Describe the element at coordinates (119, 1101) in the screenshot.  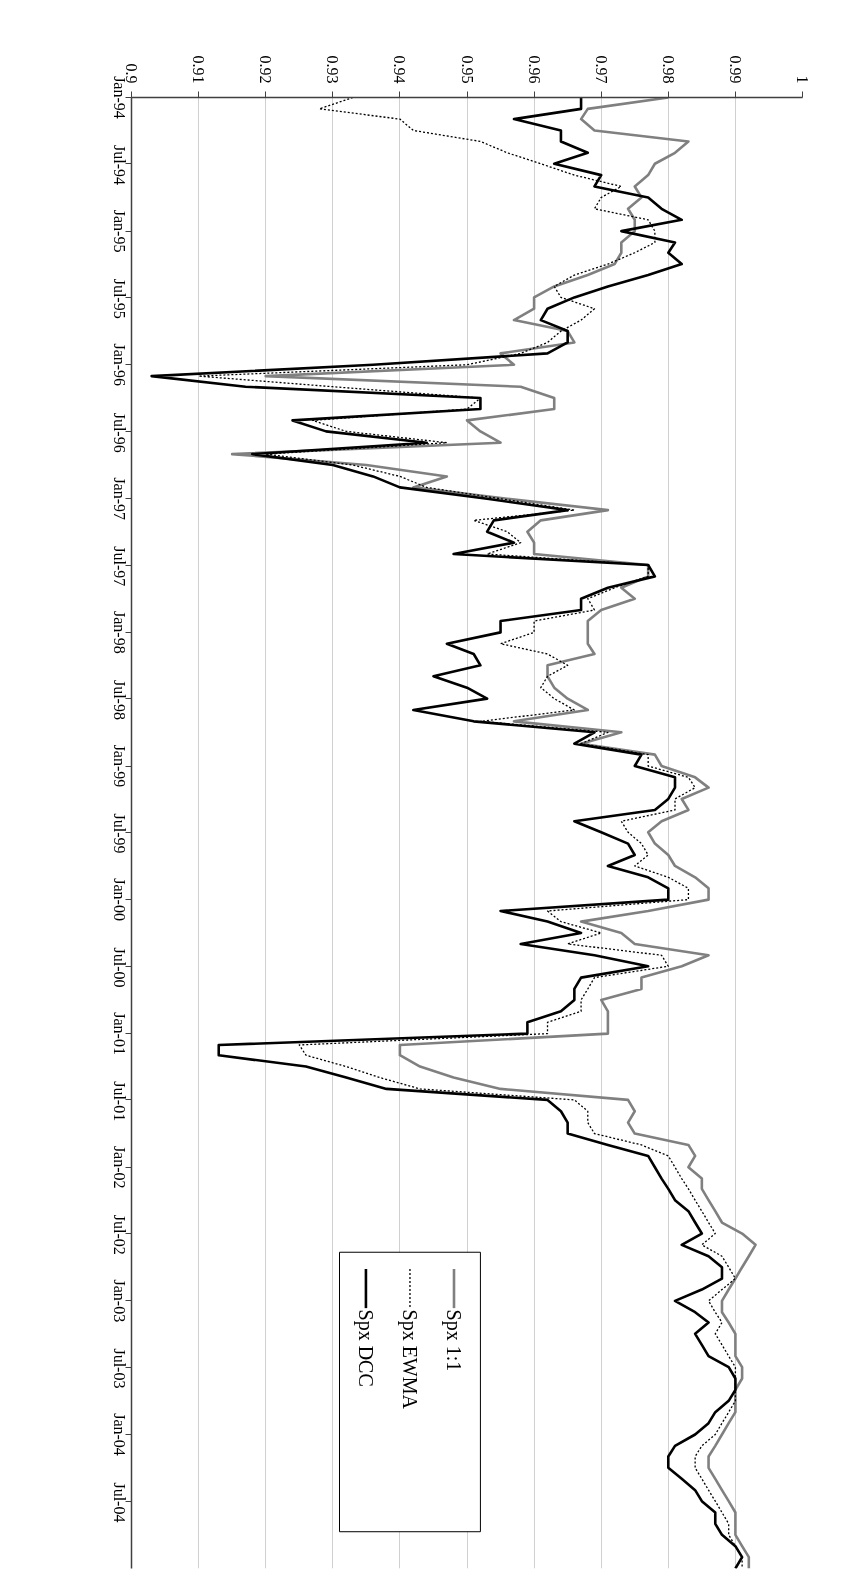
I see `y-tick-label: Jul-01` at that location.